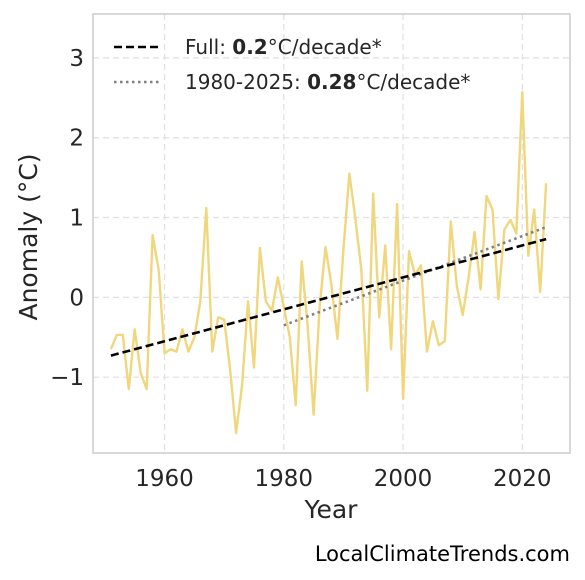 This screenshot has width=585, height=580. Describe the element at coordinates (331, 509) in the screenshot. I see `x-axis-title: Year` at that location.